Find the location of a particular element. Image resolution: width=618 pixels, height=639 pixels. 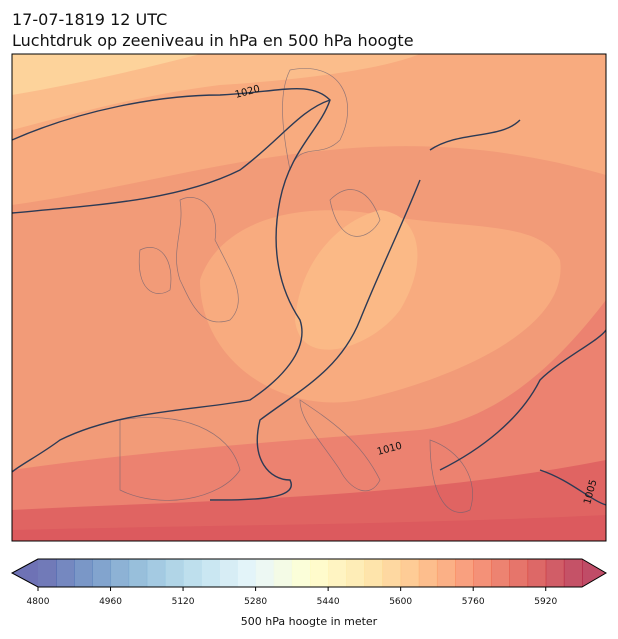

colorbar-tick-label: 5920 is located at coordinates (545, 602).